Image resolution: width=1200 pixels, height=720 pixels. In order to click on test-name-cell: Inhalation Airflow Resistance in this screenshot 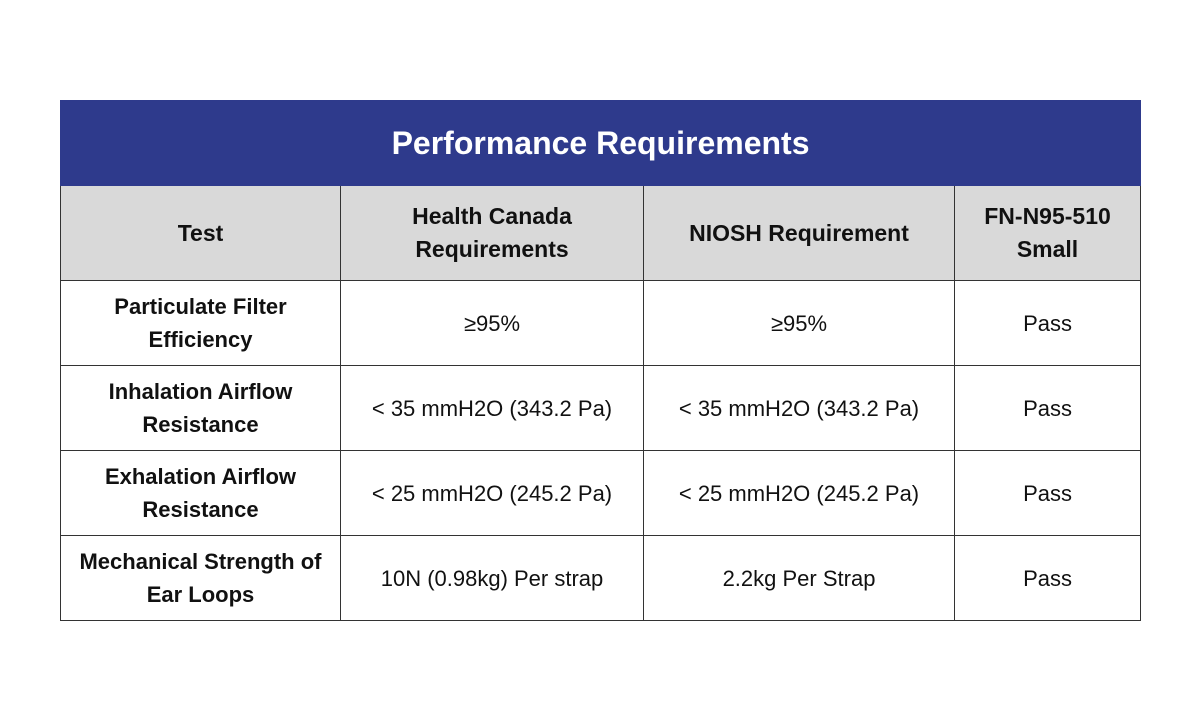, I will do `click(200, 408)`.